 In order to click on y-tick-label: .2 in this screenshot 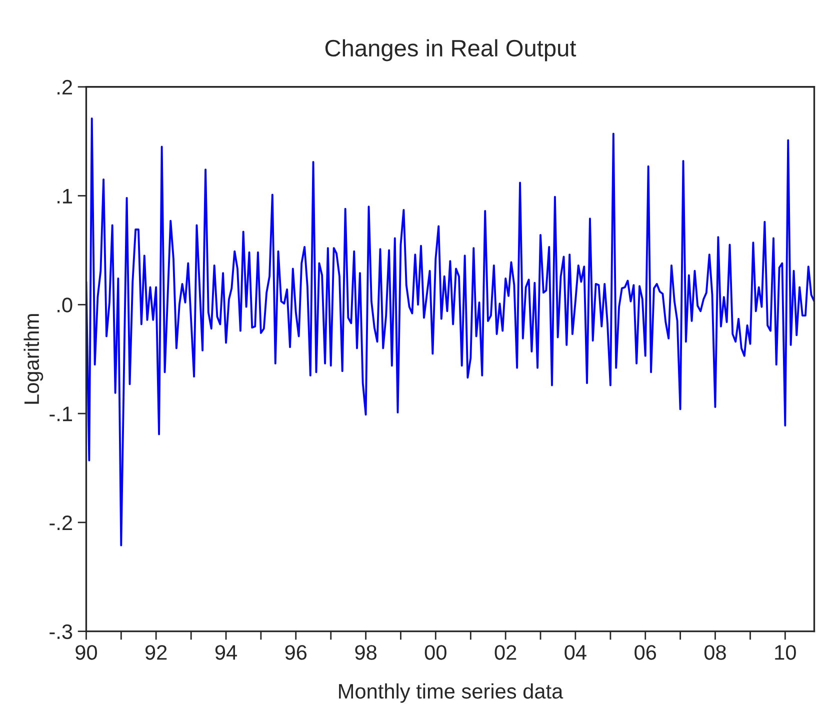, I will do `click(65, 87)`.